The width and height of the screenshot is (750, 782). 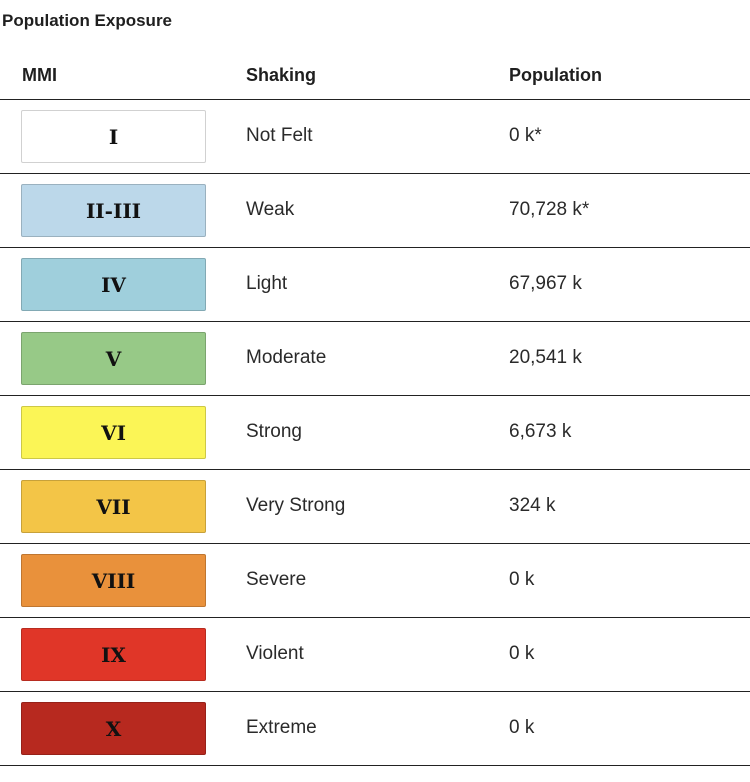 I want to click on section-title: Population Exposure, so click(x=87, y=20).